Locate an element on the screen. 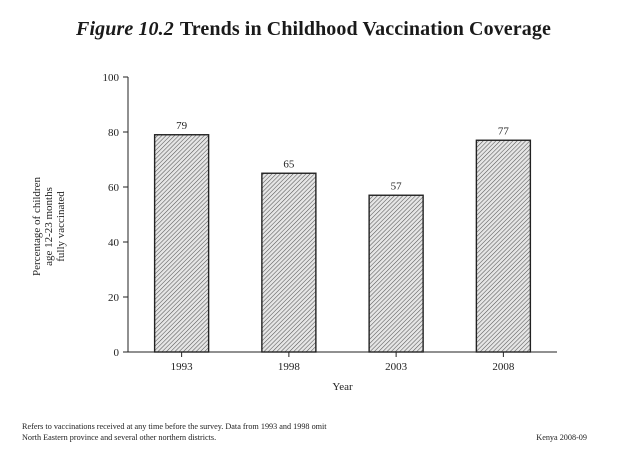 This screenshot has width=627, height=457. data-label: 57 is located at coordinates (397, 186).